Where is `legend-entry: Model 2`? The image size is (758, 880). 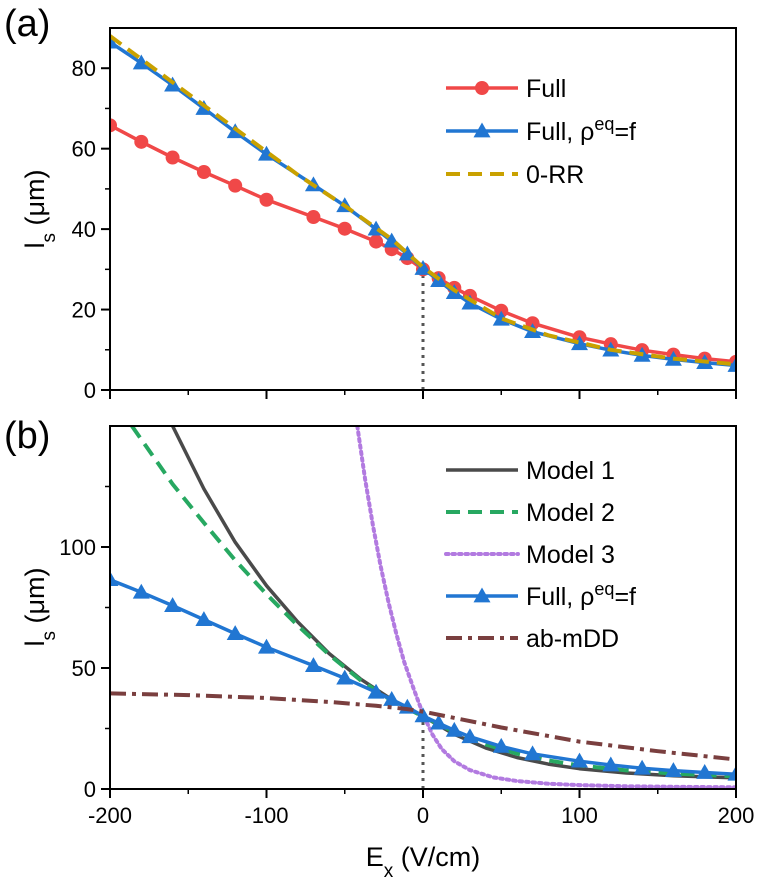 legend-entry: Model 2 is located at coordinates (570, 513).